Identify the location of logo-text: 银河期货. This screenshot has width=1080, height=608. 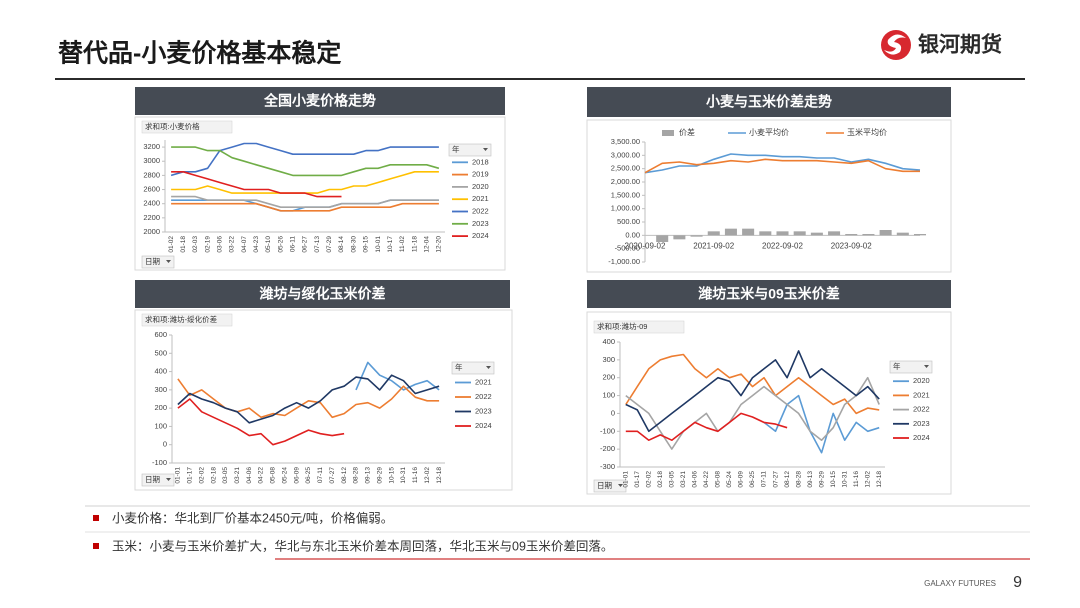
(960, 45).